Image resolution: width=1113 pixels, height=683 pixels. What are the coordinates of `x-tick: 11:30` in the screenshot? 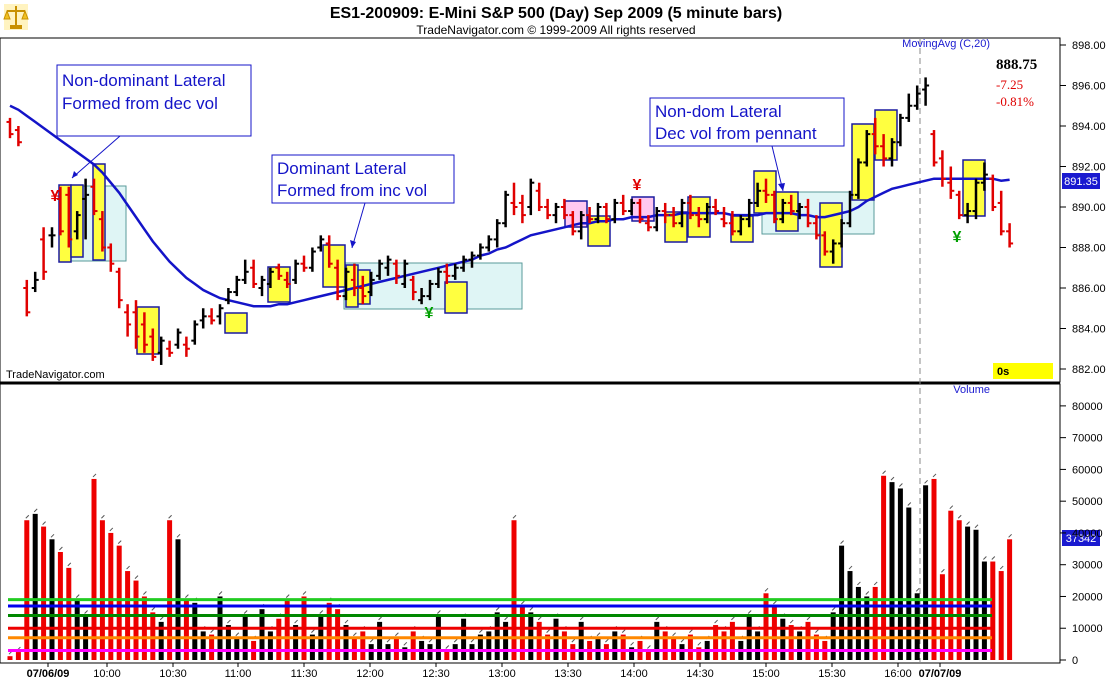 It's located at (304, 674).